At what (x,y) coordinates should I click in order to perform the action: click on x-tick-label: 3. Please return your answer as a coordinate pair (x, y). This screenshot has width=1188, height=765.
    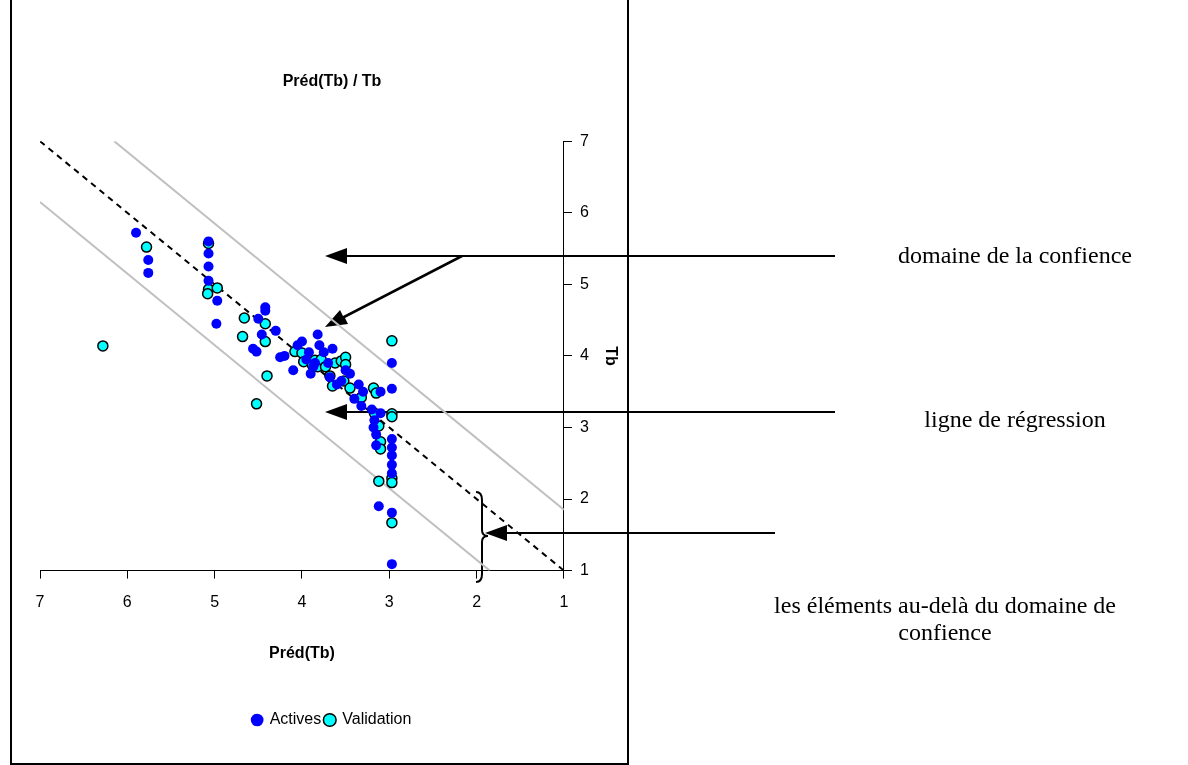
    Looking at the image, I should click on (389, 601).